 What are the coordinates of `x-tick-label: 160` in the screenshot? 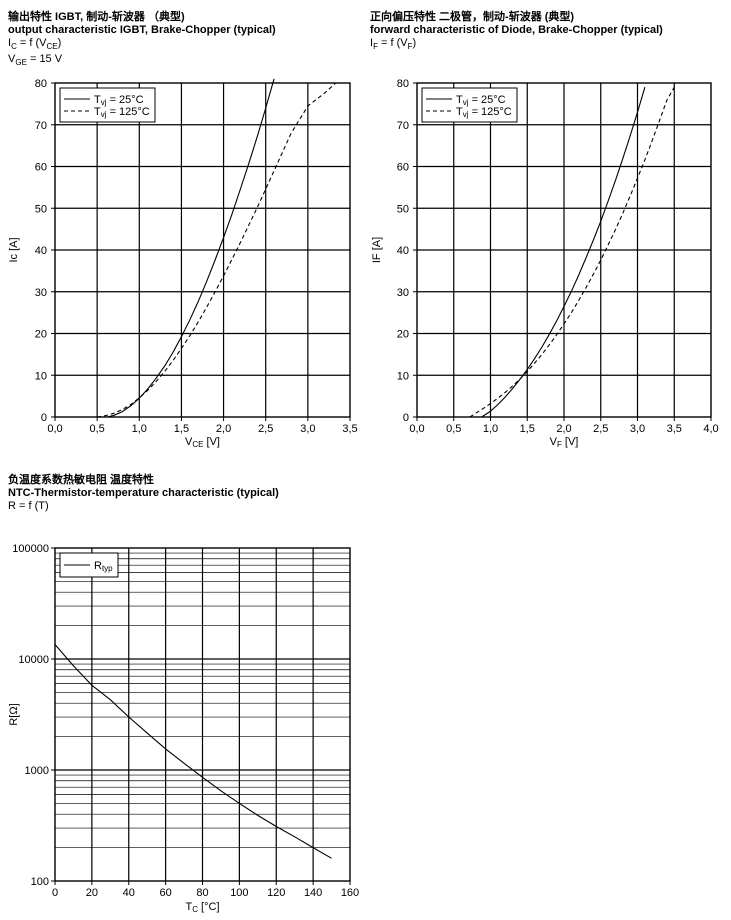 It's located at (350, 893).